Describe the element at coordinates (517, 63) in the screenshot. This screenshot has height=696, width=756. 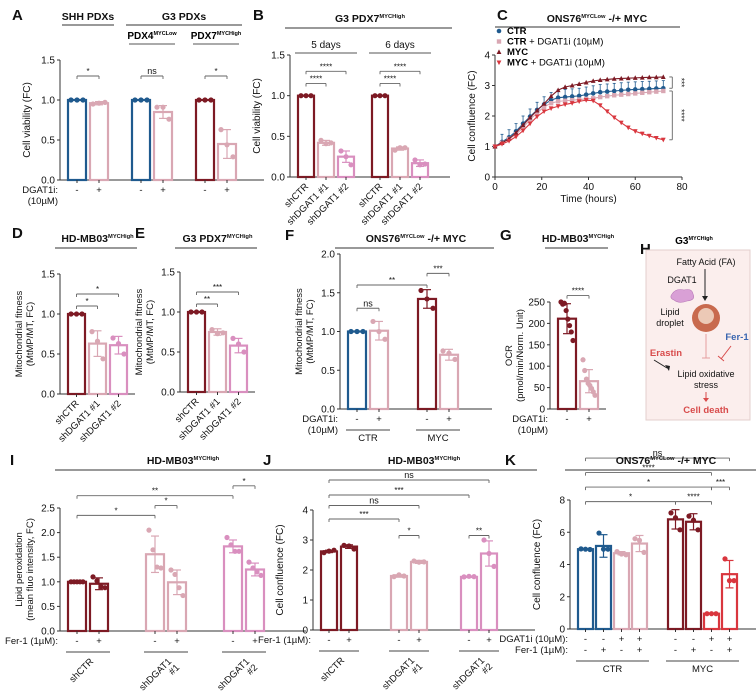
I see `legend-bold: MYC` at that location.